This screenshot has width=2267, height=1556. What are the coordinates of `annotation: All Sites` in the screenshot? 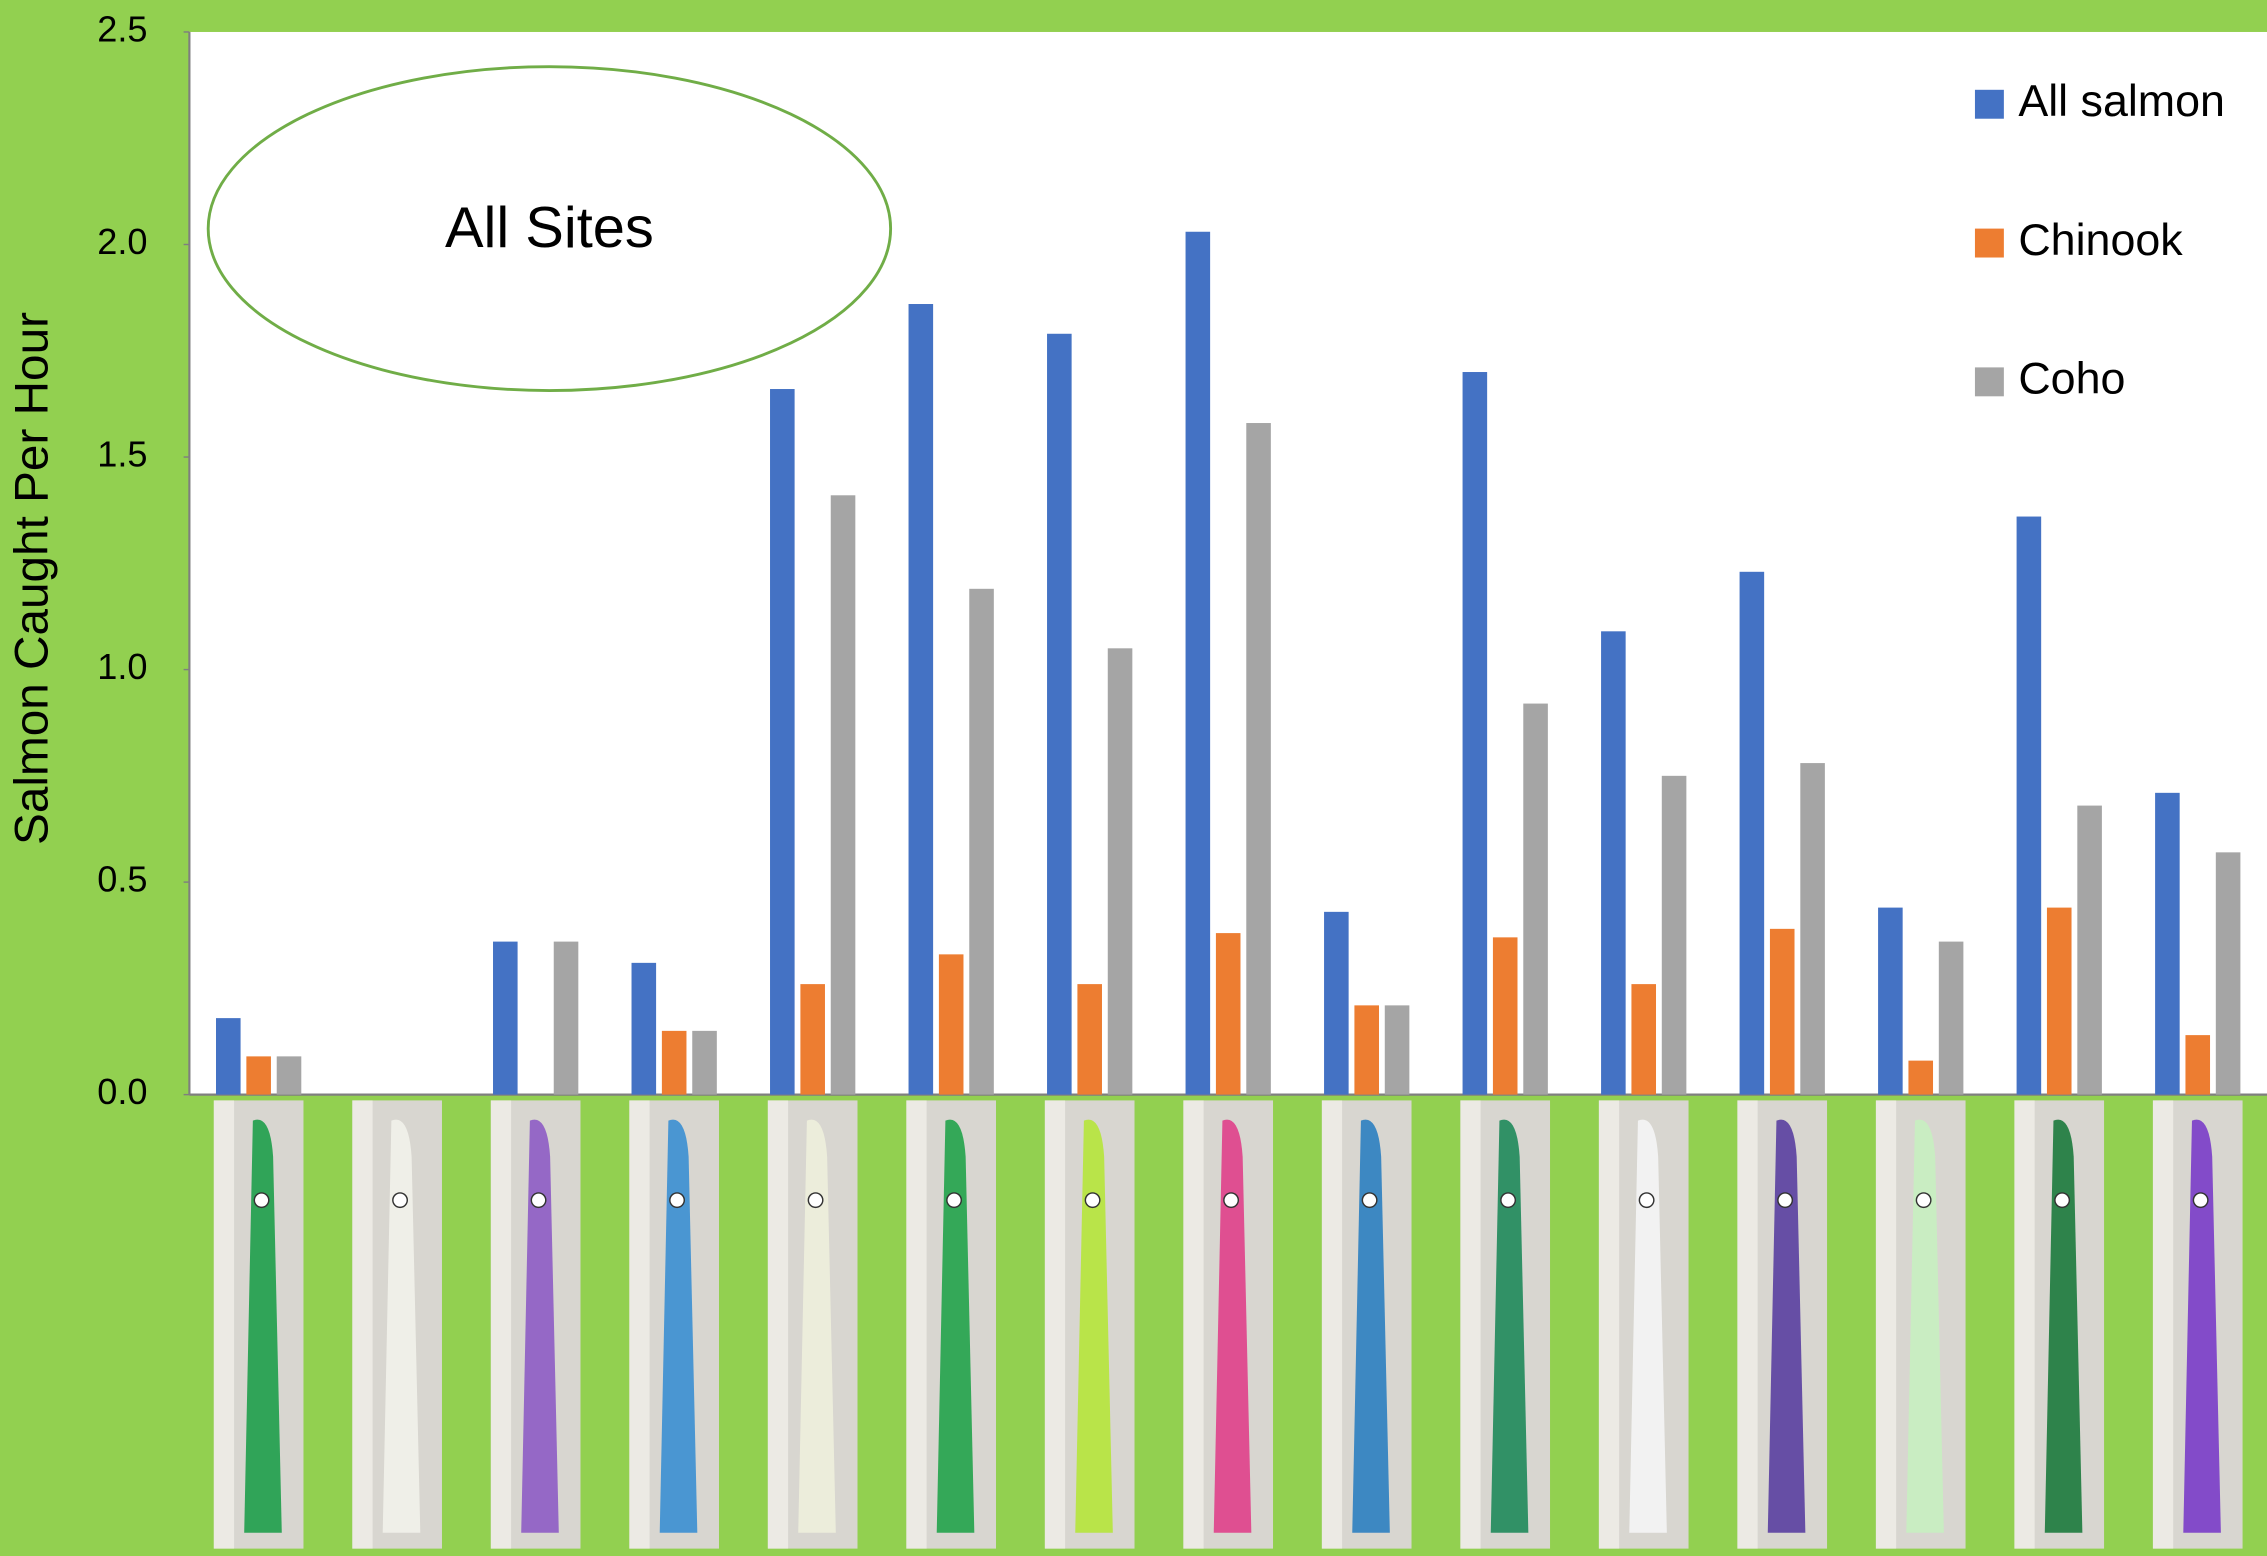 It's located at (549, 228).